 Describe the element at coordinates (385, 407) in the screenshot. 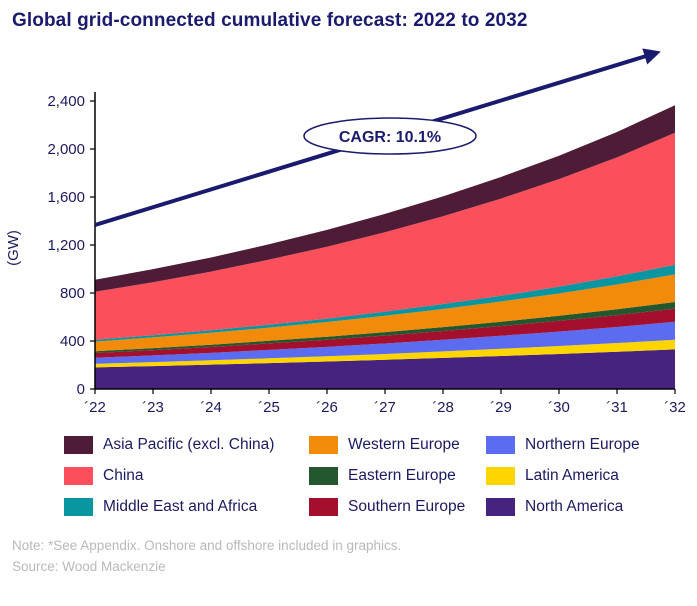

I see `x-tick-label: ´27` at that location.